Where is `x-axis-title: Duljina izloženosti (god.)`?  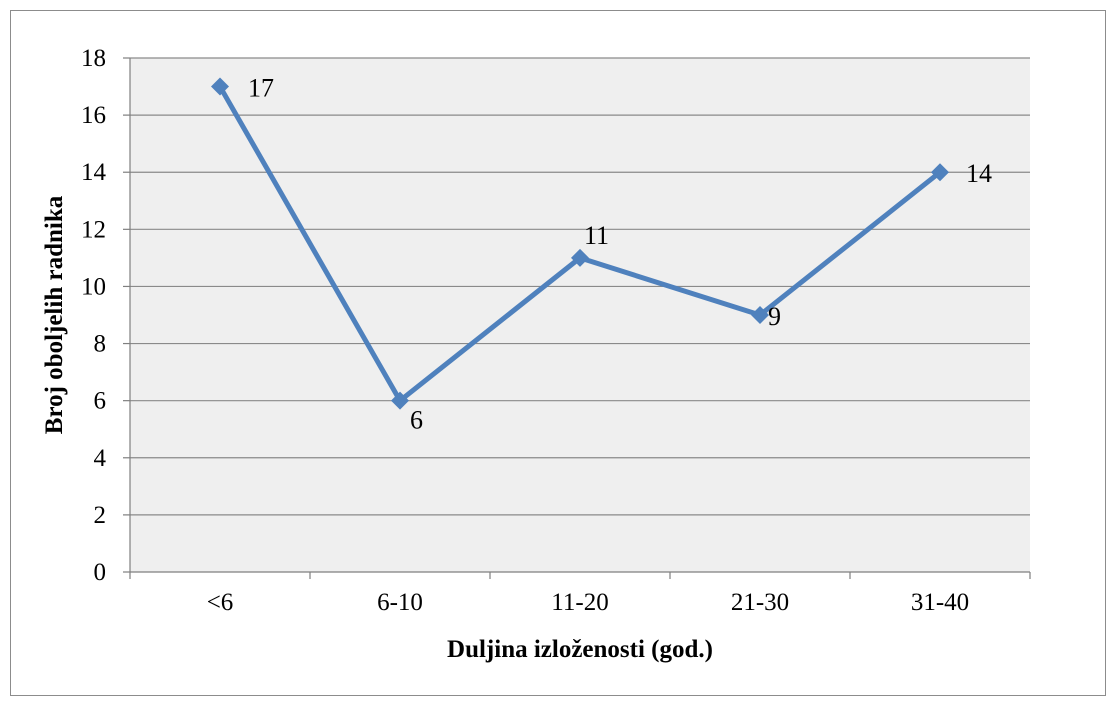 x-axis-title: Duljina izloženosti (god.) is located at coordinates (580, 649).